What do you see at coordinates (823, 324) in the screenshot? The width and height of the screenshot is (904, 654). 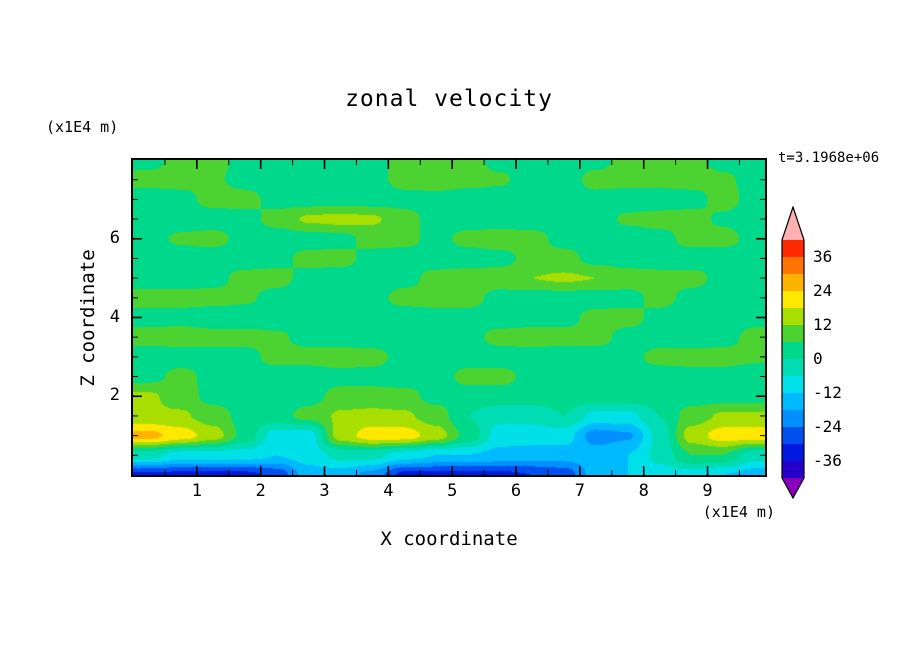 I see `colorbar-label: 12` at bounding box center [823, 324].